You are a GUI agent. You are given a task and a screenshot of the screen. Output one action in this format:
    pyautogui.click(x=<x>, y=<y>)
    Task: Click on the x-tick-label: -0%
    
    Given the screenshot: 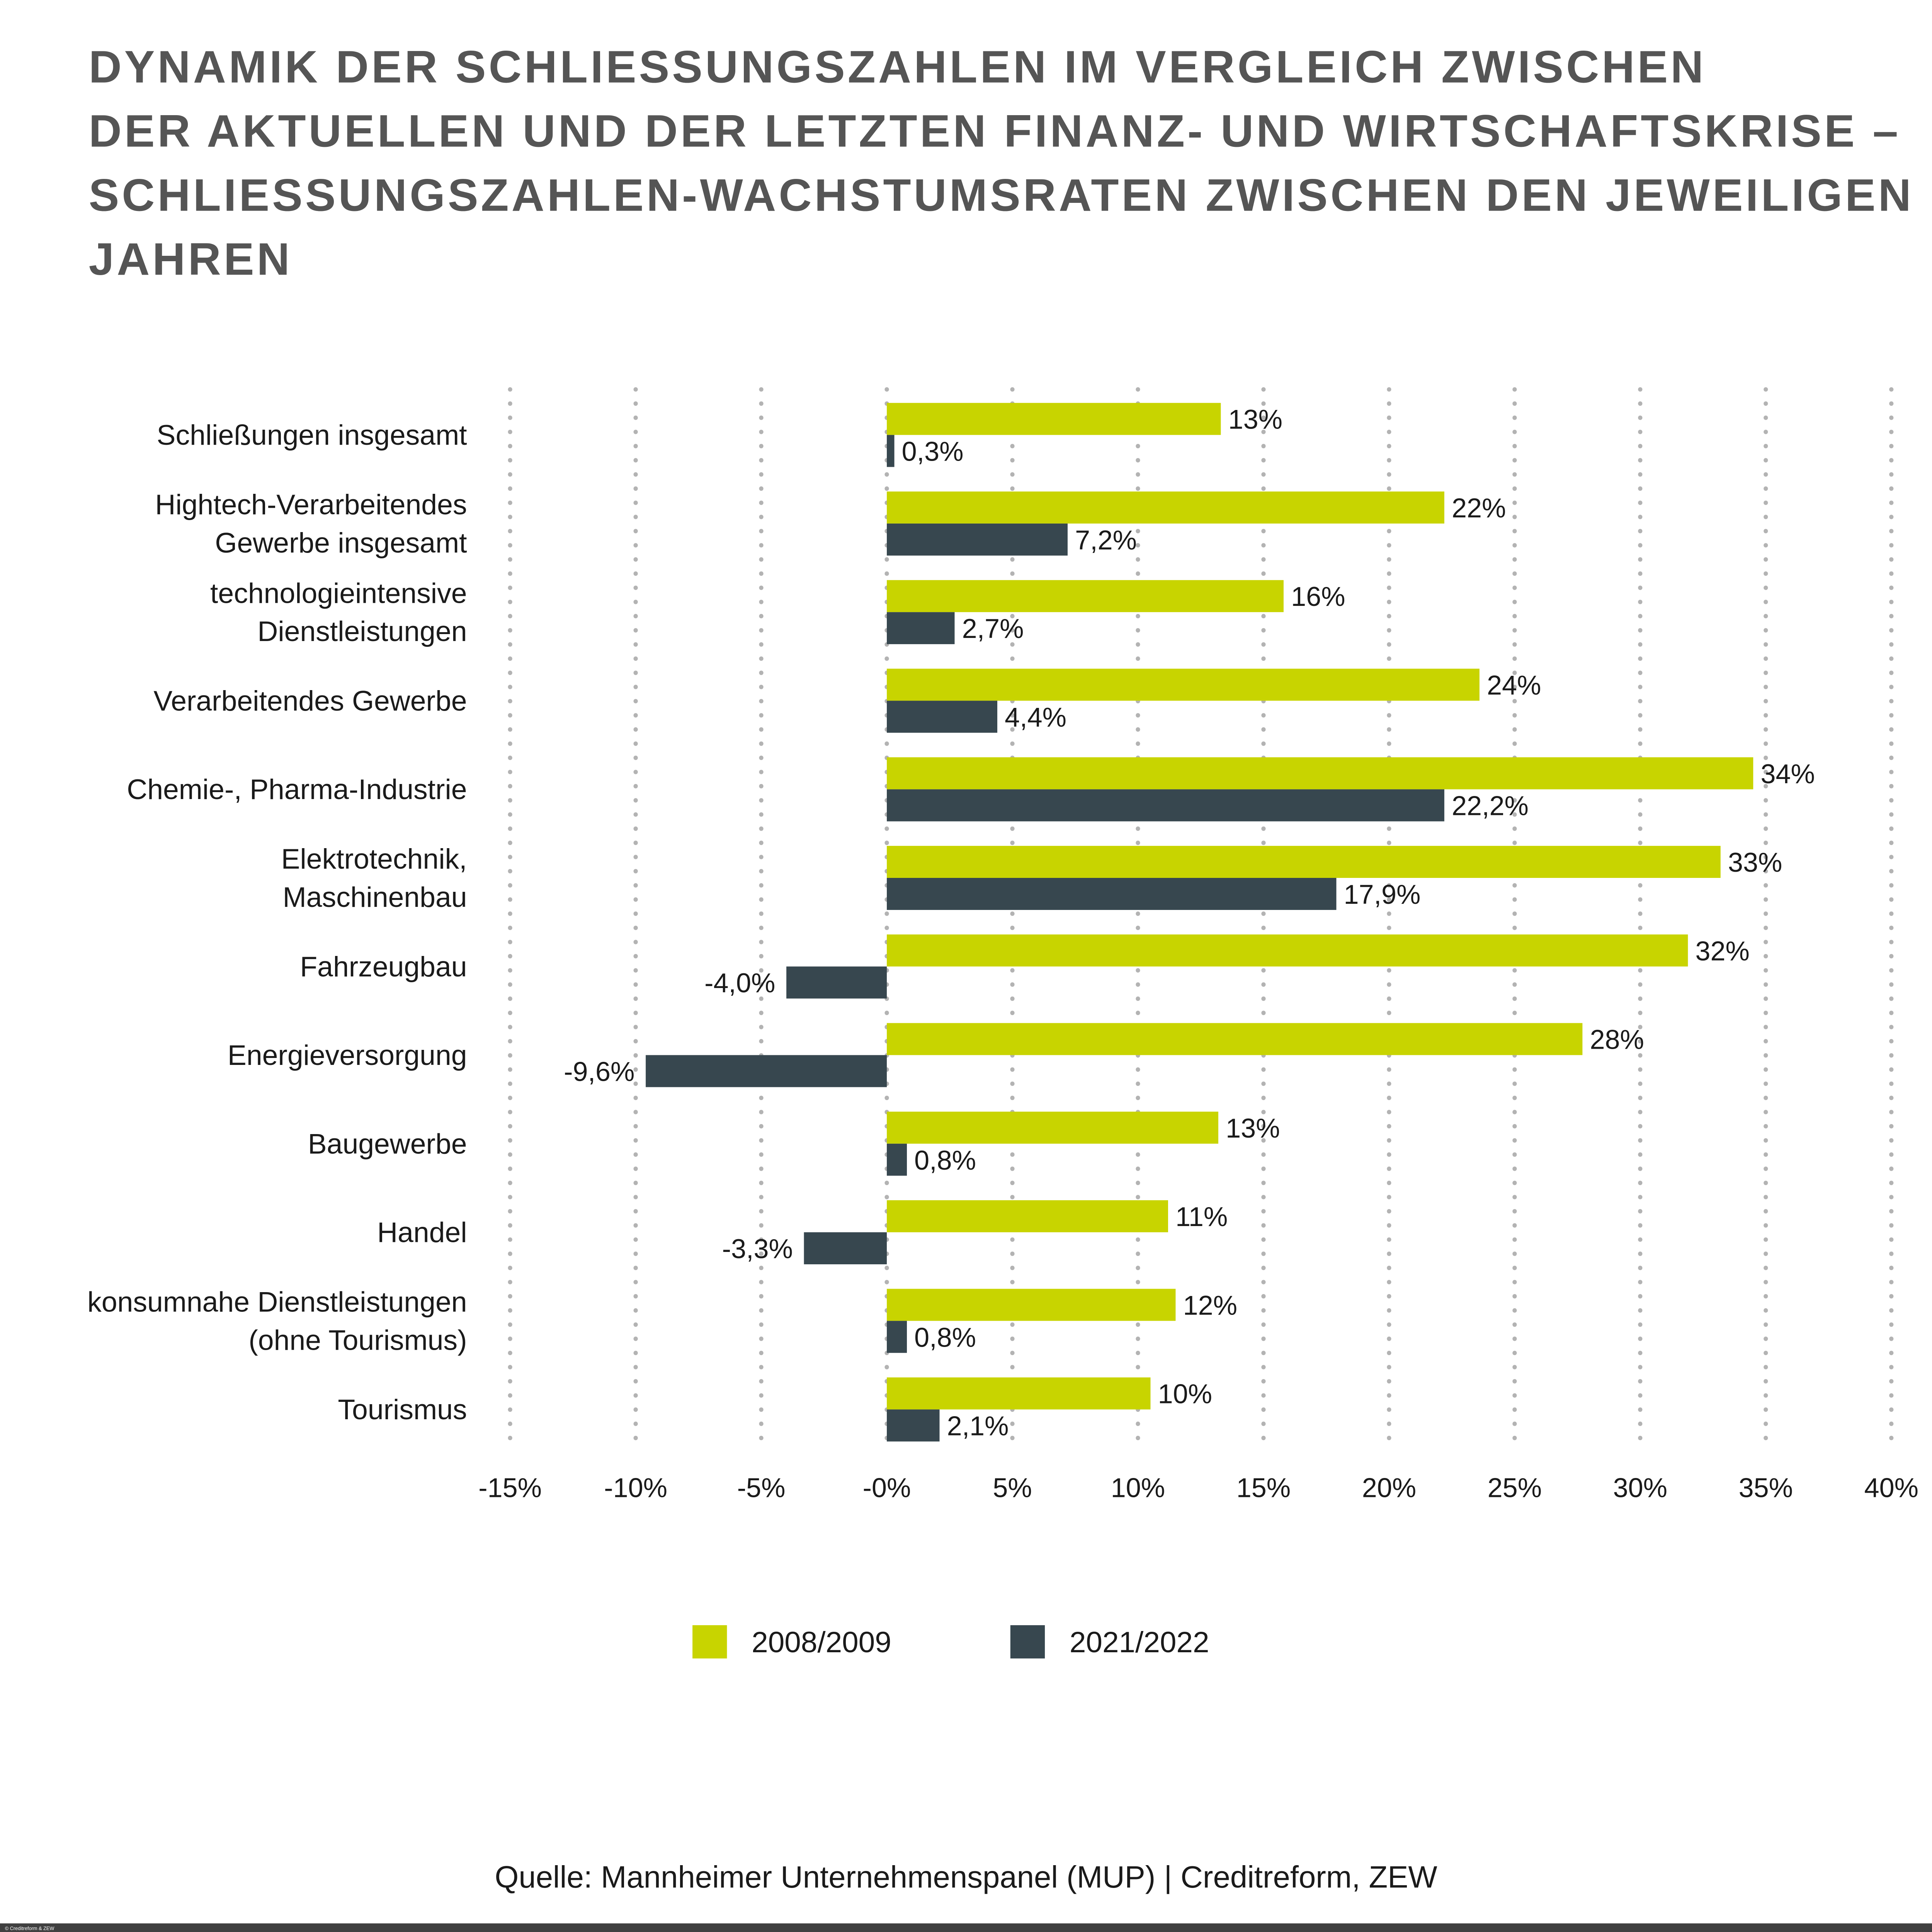 What is the action you would take?
    pyautogui.click(x=887, y=1488)
    